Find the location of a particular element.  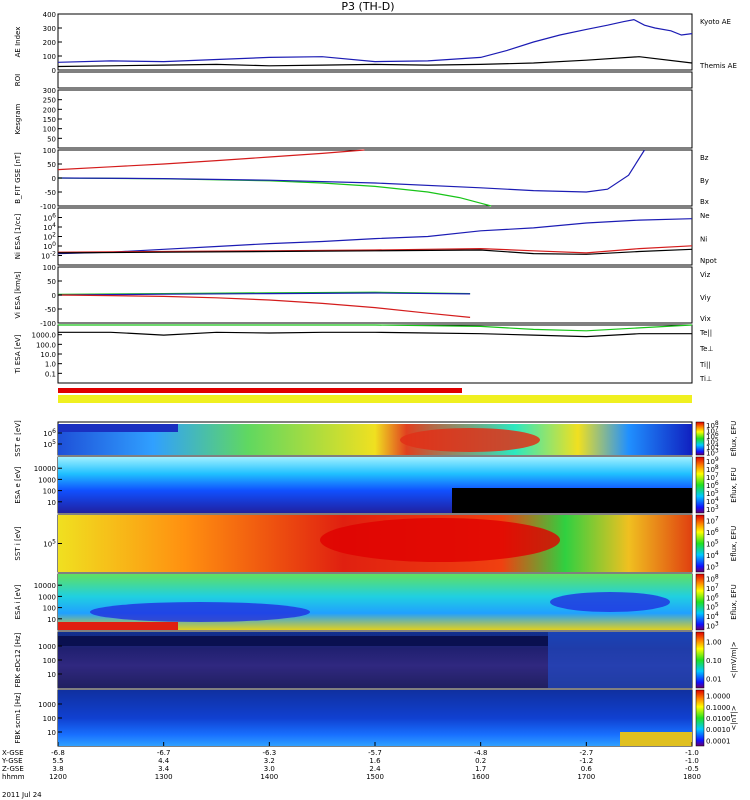

series-ae-themisae is located at coordinates (375, 62).